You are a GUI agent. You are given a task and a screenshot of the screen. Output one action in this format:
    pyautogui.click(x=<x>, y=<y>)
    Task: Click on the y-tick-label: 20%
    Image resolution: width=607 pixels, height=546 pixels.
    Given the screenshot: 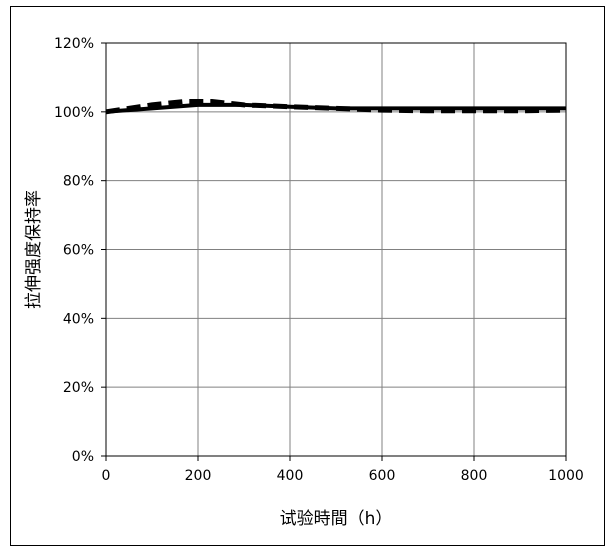 What is the action you would take?
    pyautogui.click(x=78, y=388)
    